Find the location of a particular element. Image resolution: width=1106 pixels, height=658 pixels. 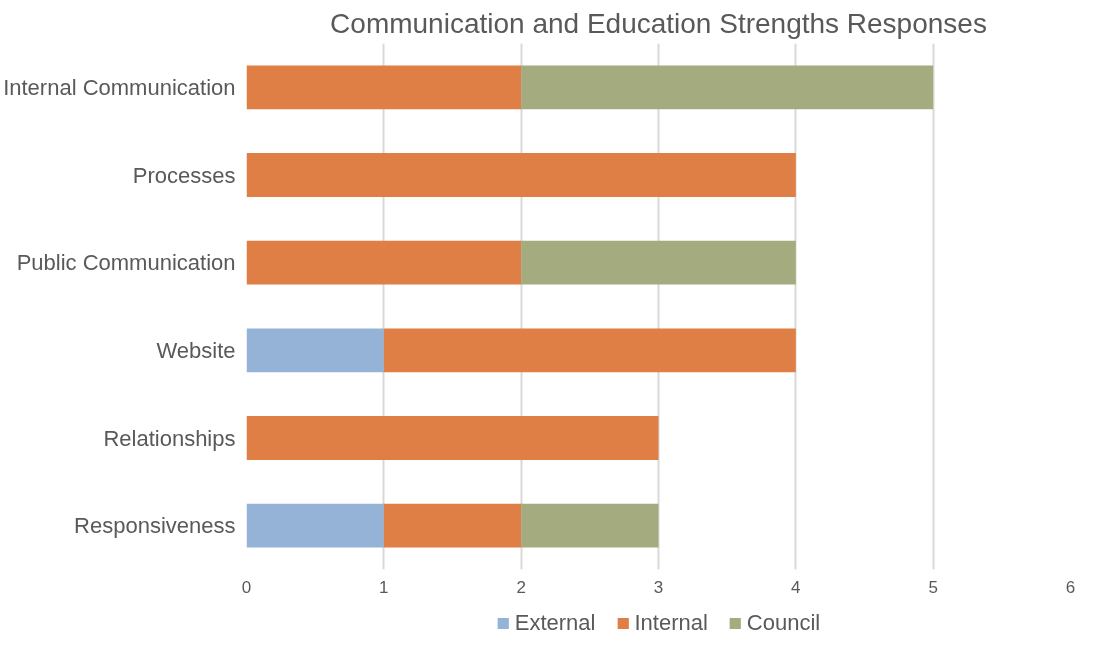

legend-label: Internal is located at coordinates (671, 622).